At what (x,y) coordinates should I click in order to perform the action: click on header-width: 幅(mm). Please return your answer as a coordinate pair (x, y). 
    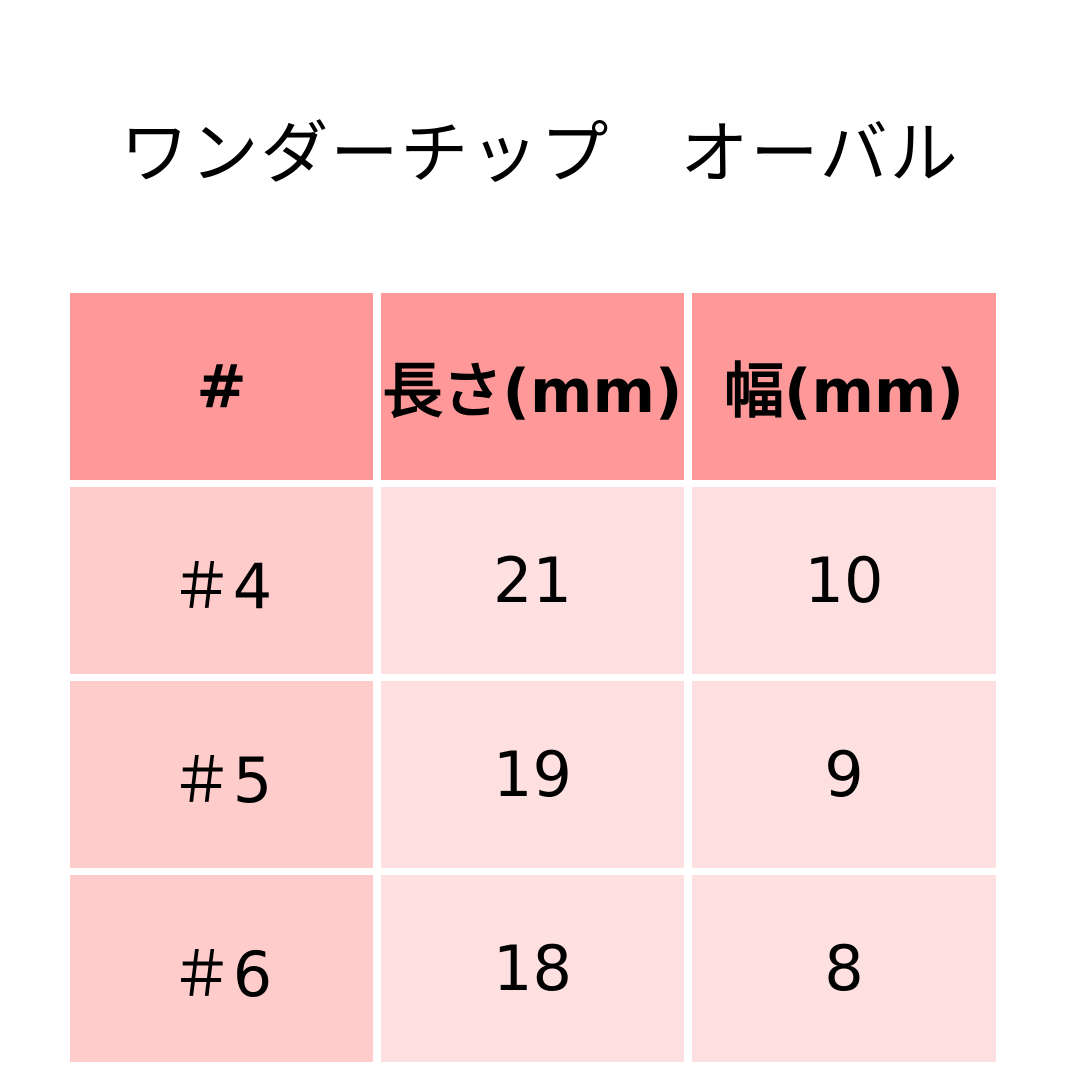
    Looking at the image, I should click on (844, 386).